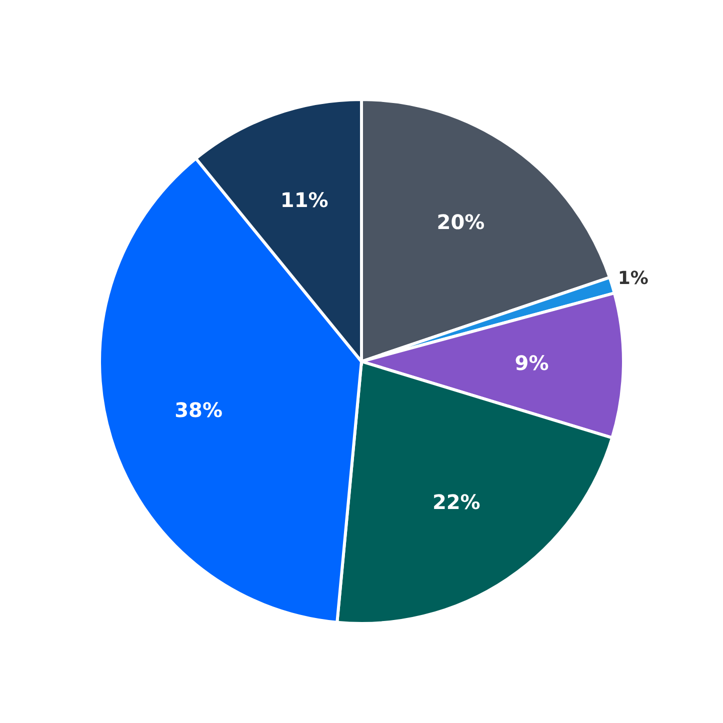 Image resolution: width=723 pixels, height=723 pixels. Describe the element at coordinates (304, 200) in the screenshot. I see `data-label: 11%` at that location.